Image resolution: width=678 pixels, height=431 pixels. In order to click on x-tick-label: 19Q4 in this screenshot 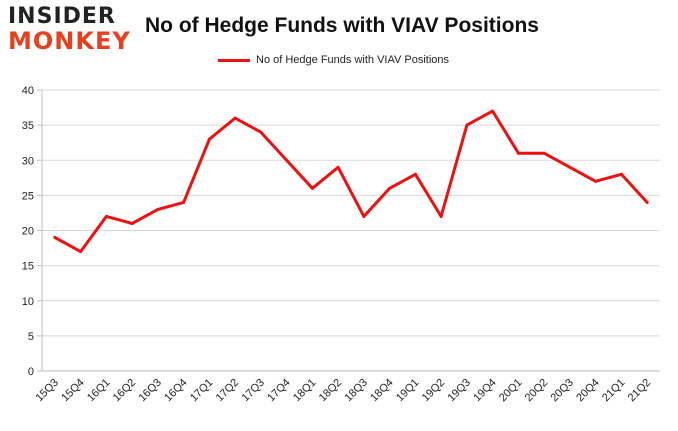, I will do `click(485, 391)`.